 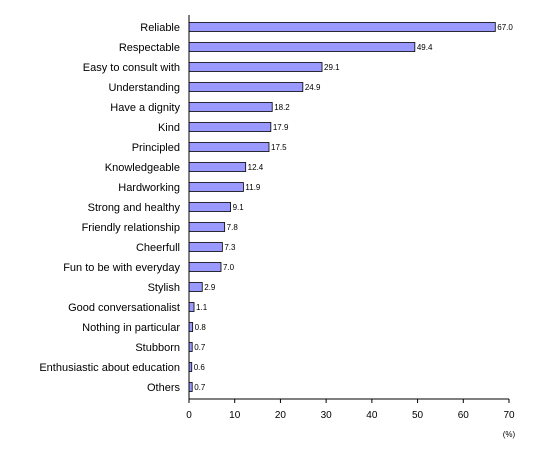 What do you see at coordinates (145, 108) in the screenshot?
I see `category-label: Have a dignity` at bounding box center [145, 108].